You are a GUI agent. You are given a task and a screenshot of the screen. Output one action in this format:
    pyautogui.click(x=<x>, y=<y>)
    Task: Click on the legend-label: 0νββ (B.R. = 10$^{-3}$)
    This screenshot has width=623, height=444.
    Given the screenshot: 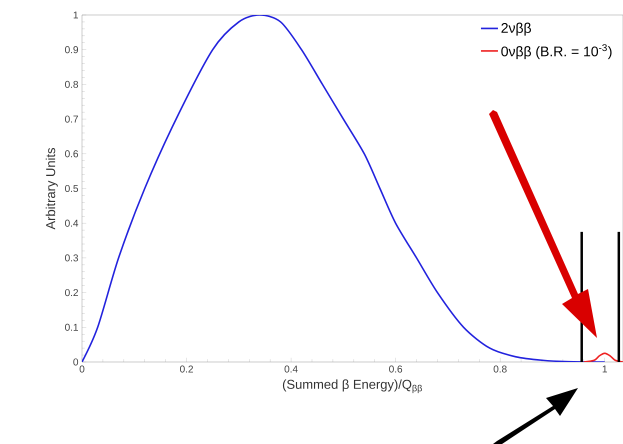 What is the action you would take?
    pyautogui.click(x=556, y=52)
    